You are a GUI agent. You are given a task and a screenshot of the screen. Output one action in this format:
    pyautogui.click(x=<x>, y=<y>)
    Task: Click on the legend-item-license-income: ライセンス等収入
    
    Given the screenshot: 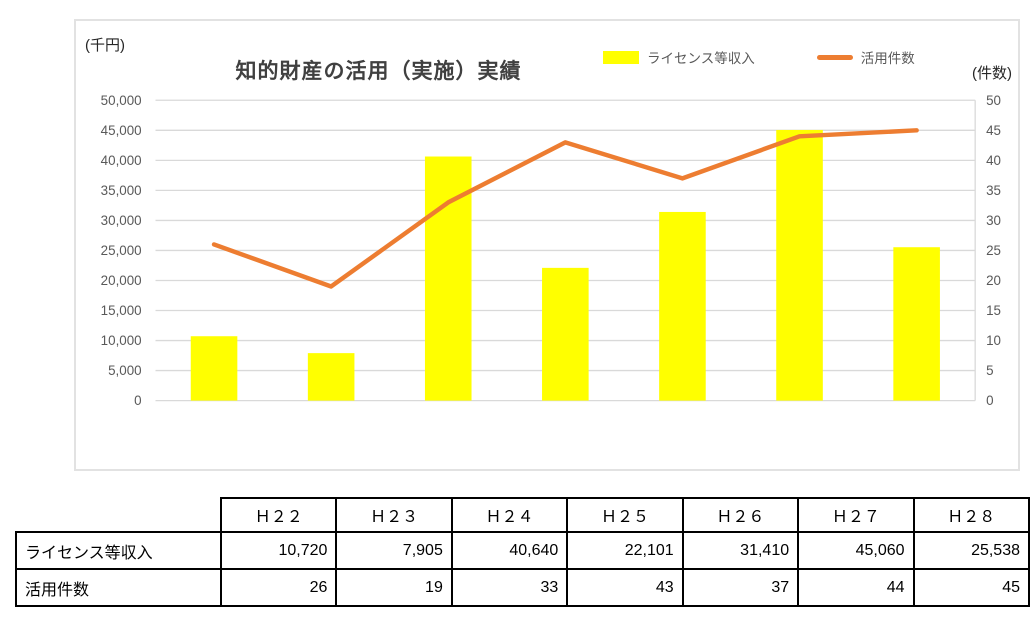 What is the action you would take?
    pyautogui.click(x=679, y=57)
    